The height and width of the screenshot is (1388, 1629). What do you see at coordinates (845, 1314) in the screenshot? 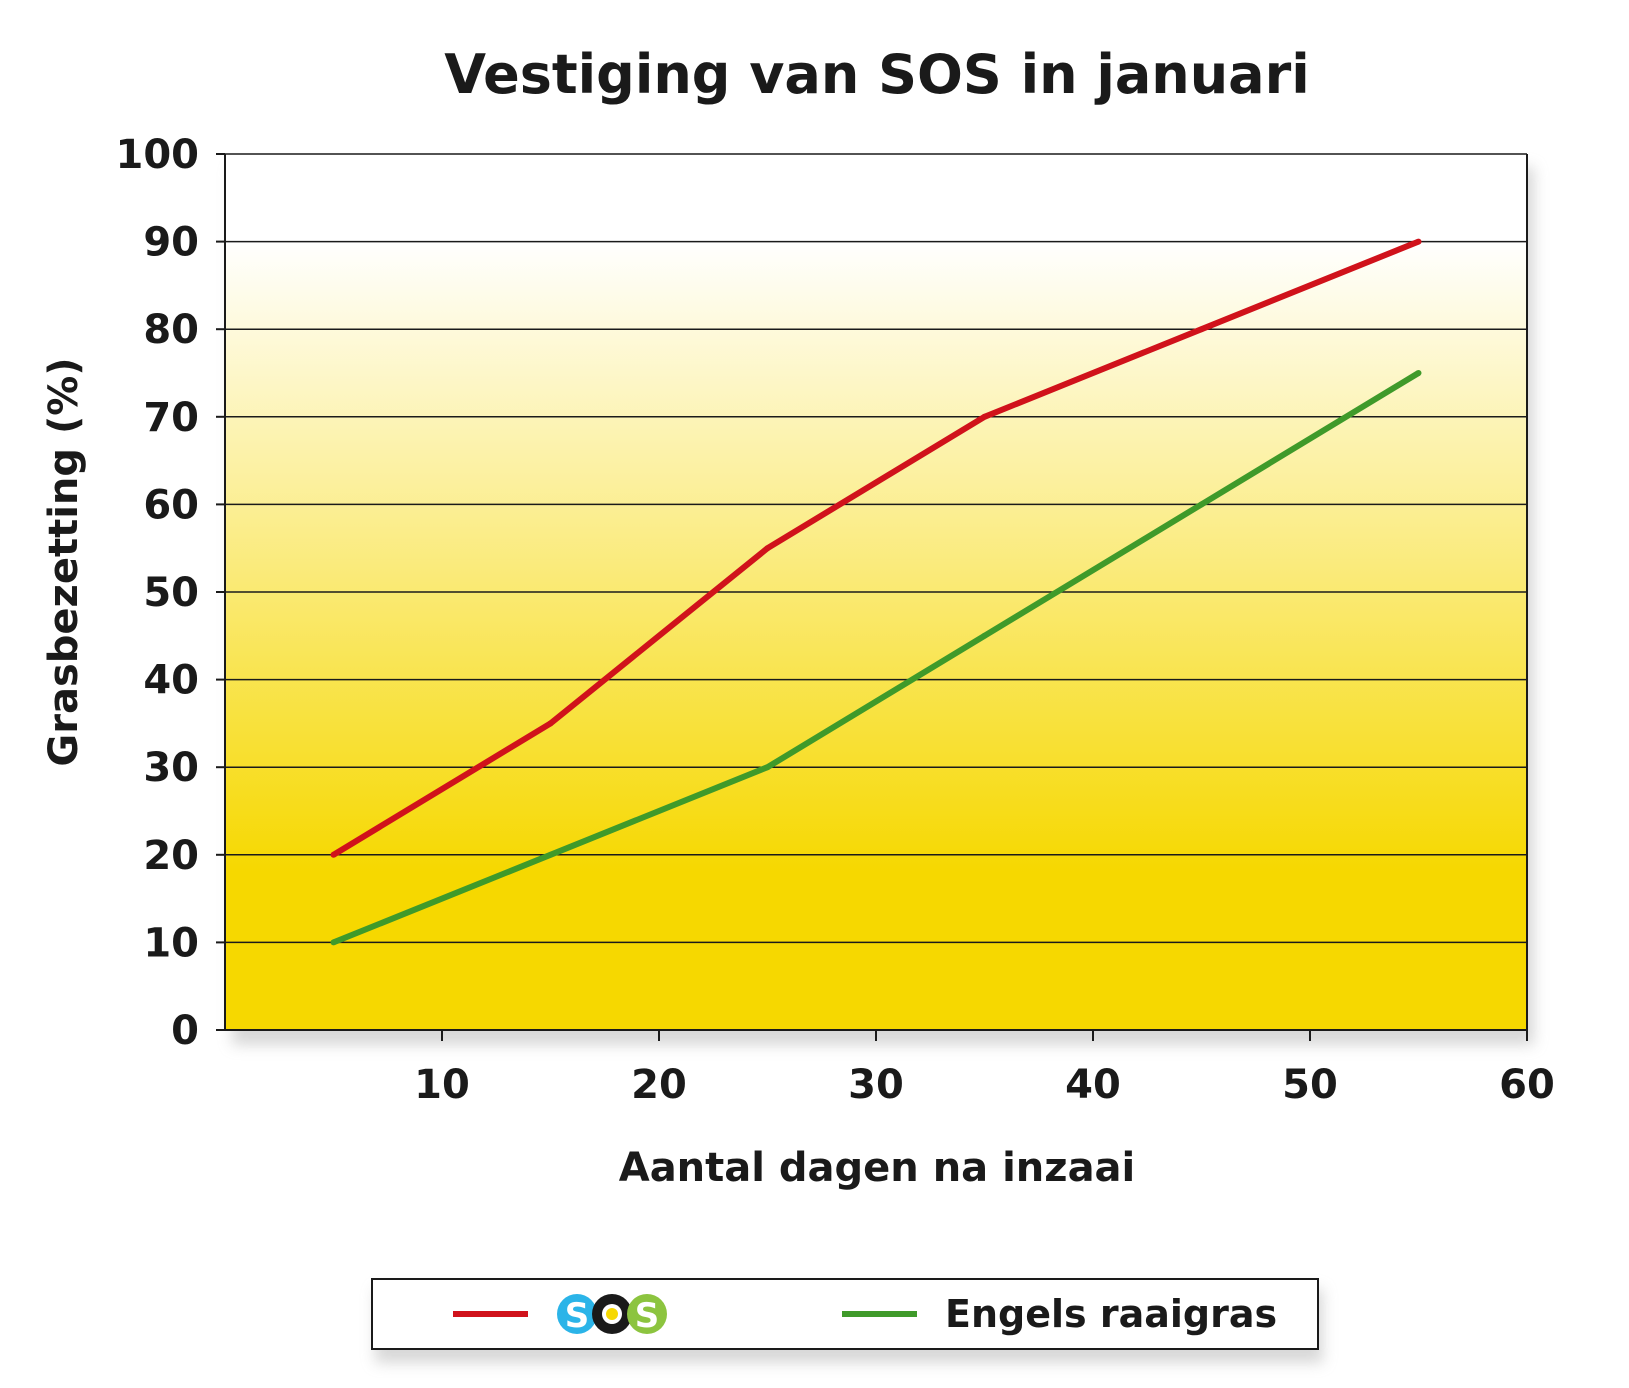
I see `legend: S S Engels raaigras` at bounding box center [845, 1314].